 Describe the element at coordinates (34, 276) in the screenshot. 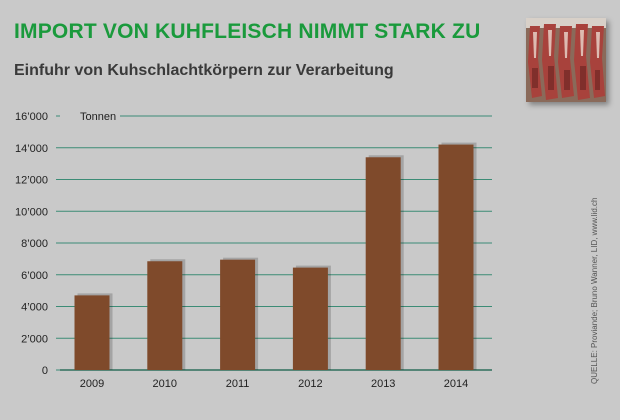

I see `y-tick-label: 6’000` at that location.